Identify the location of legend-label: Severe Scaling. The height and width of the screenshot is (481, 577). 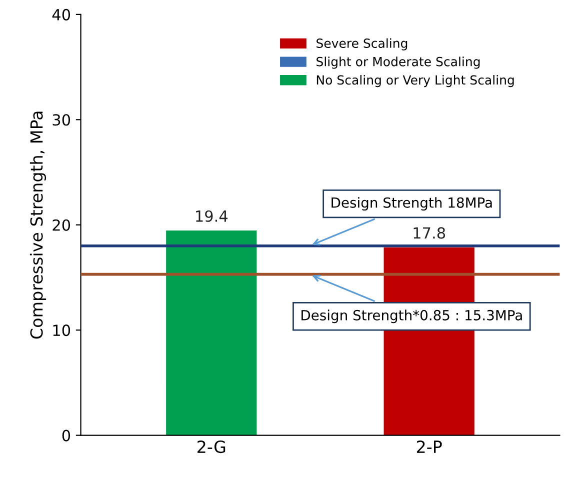
(362, 44).